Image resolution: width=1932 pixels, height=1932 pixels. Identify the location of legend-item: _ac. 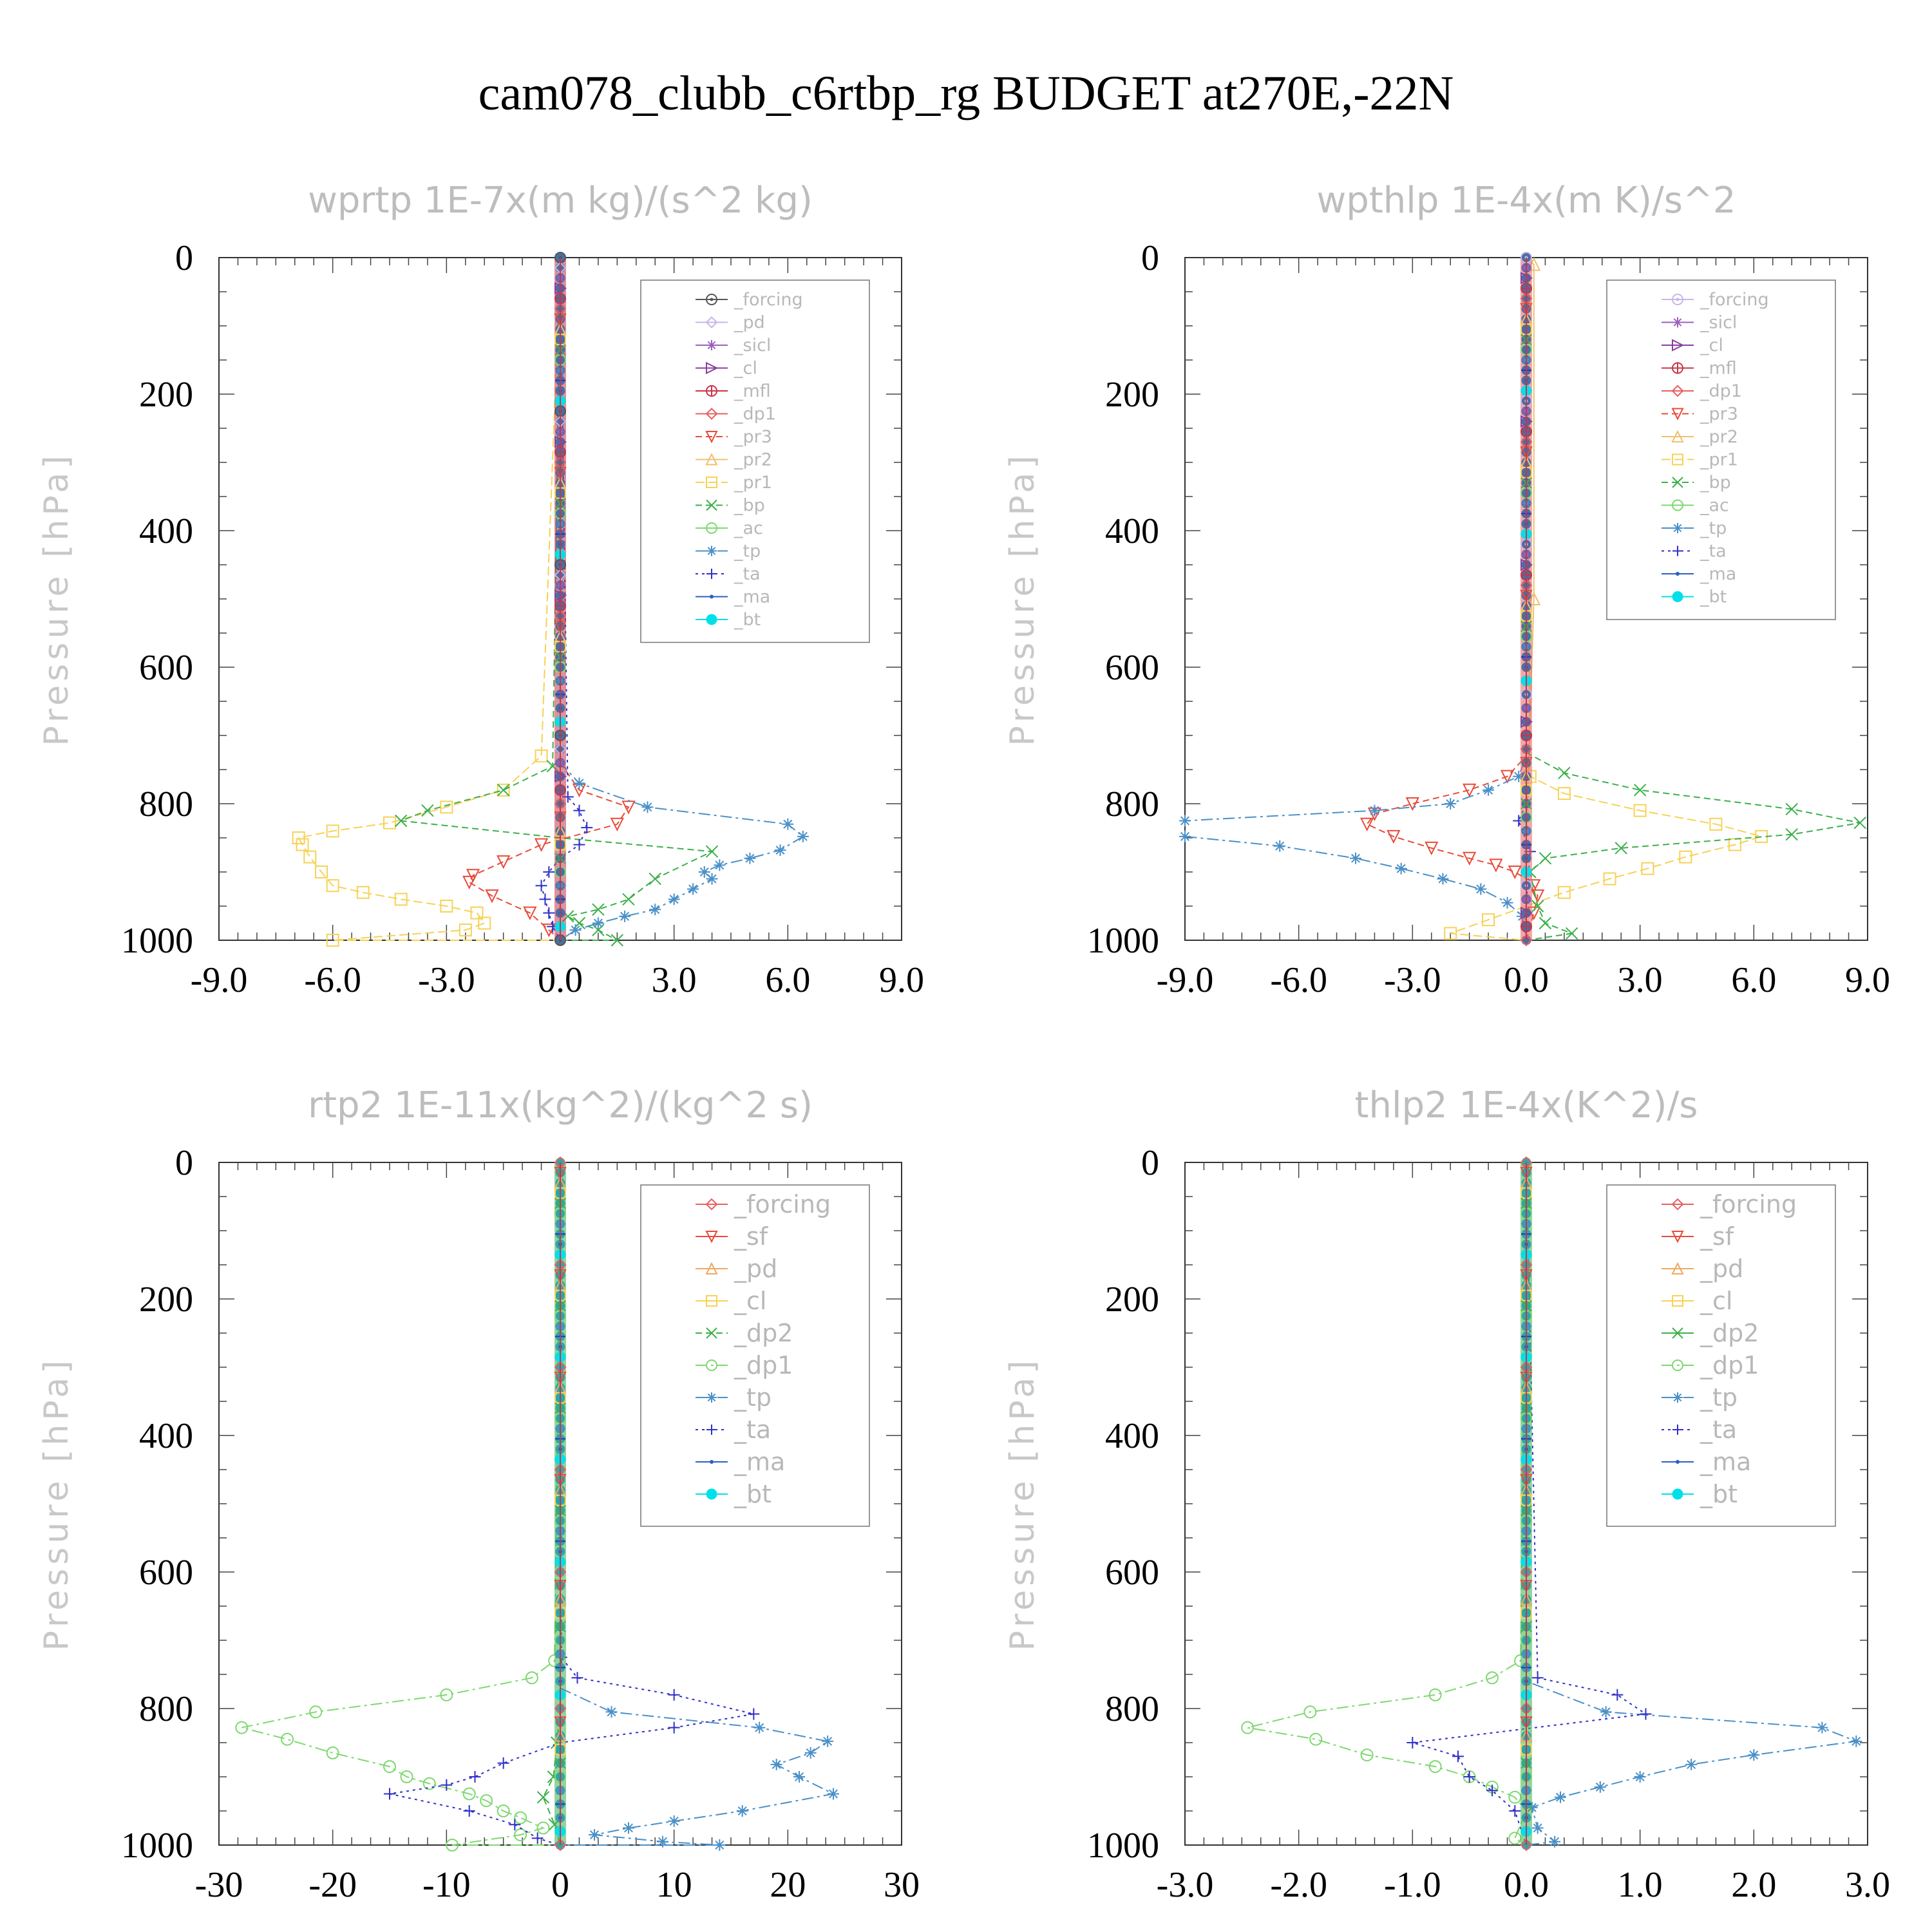
(729, 528).